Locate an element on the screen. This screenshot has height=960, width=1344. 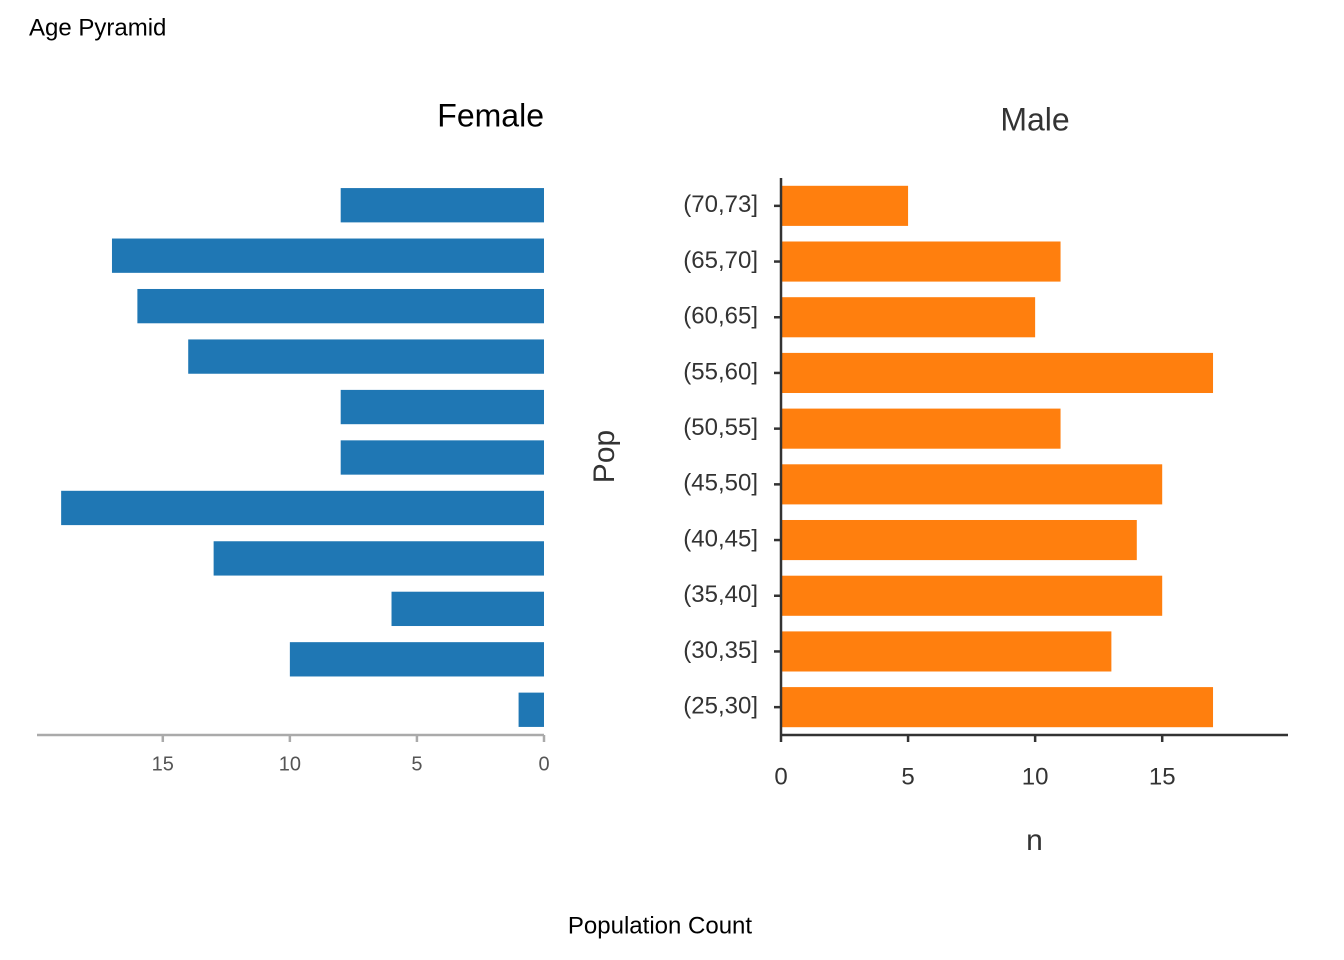
y-tick-label: (40,45] is located at coordinates (720, 538).